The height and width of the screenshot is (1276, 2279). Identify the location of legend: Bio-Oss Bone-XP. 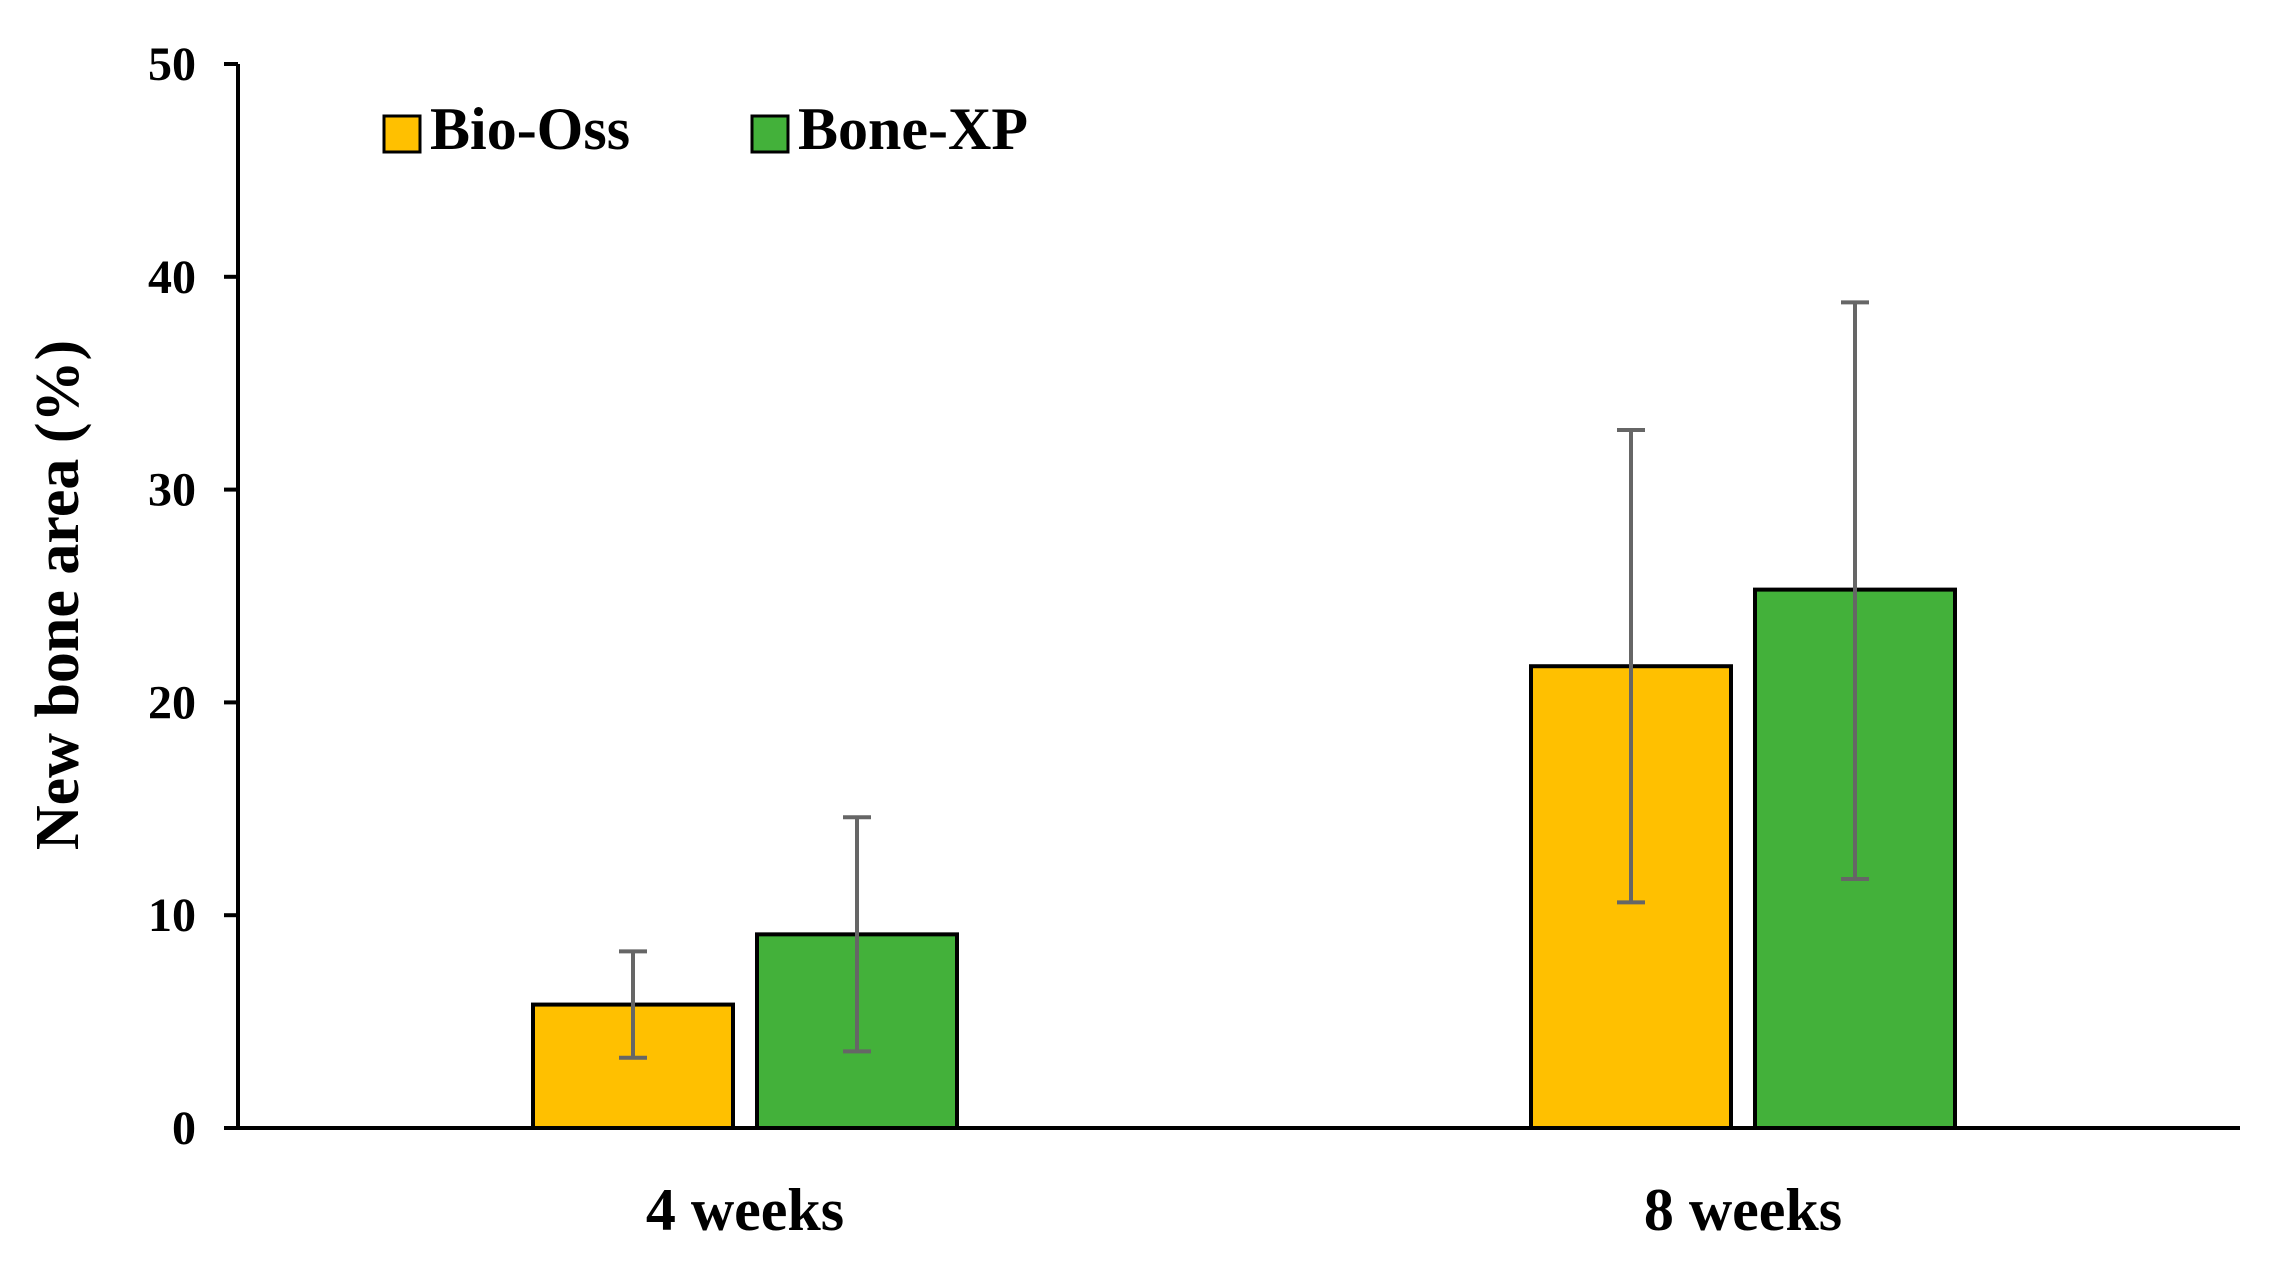
(705, 129).